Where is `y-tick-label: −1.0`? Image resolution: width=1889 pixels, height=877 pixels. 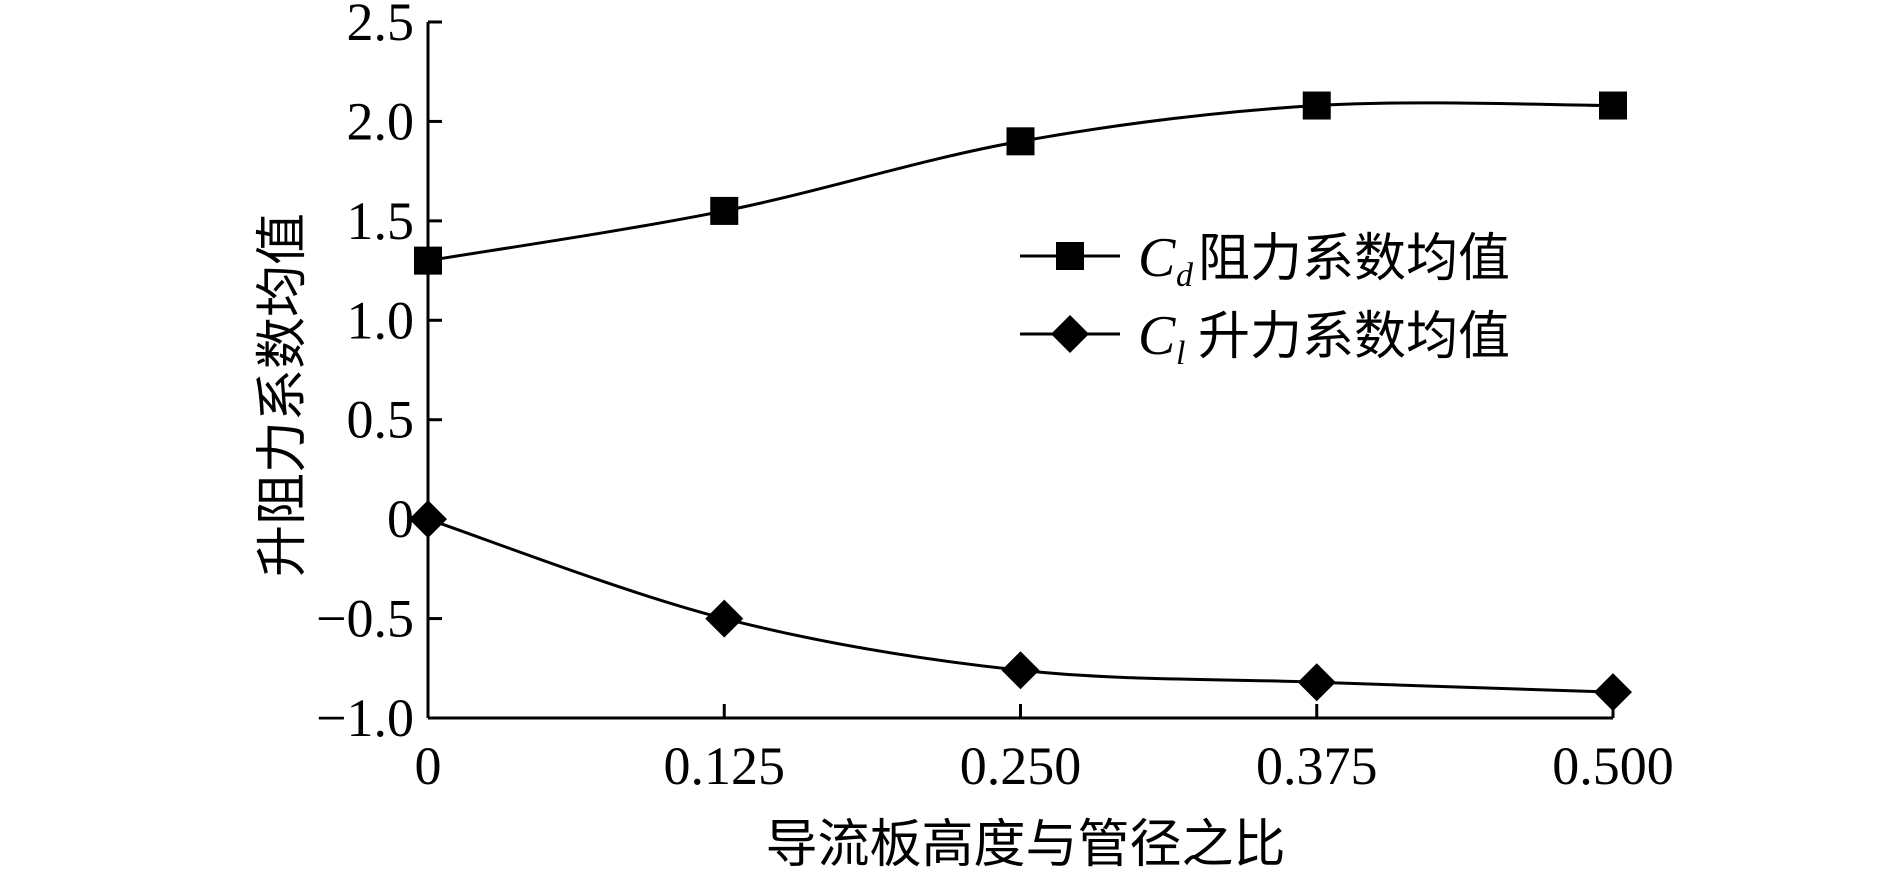
y-tick-label: −1.0 is located at coordinates (365, 718).